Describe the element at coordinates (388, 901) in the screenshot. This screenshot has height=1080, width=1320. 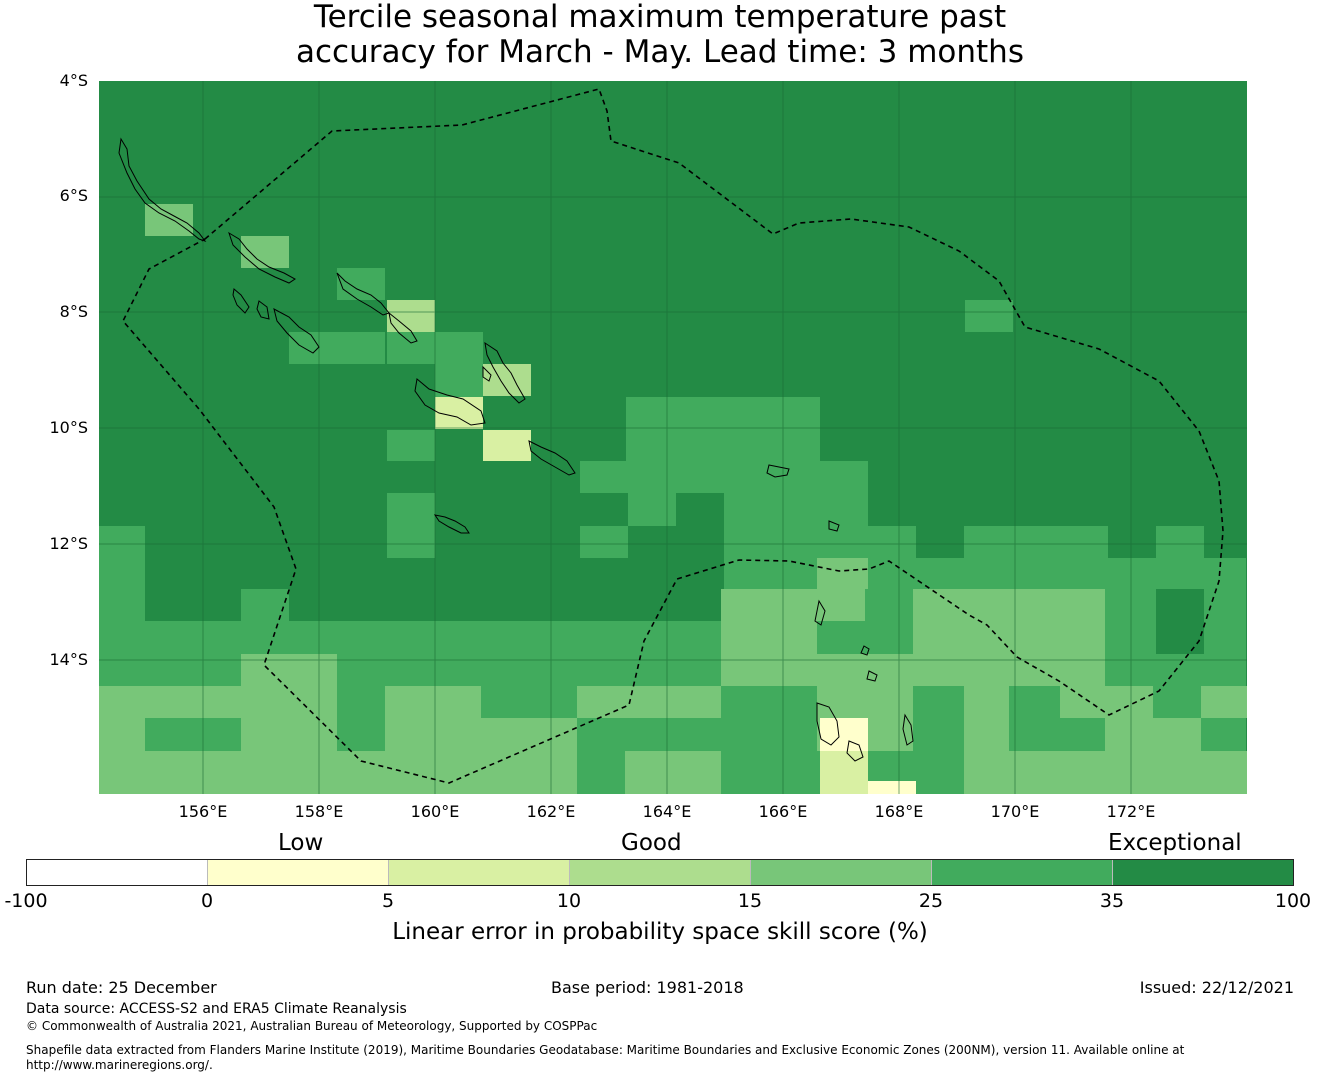
I see `colorbar-tick: 5` at that location.